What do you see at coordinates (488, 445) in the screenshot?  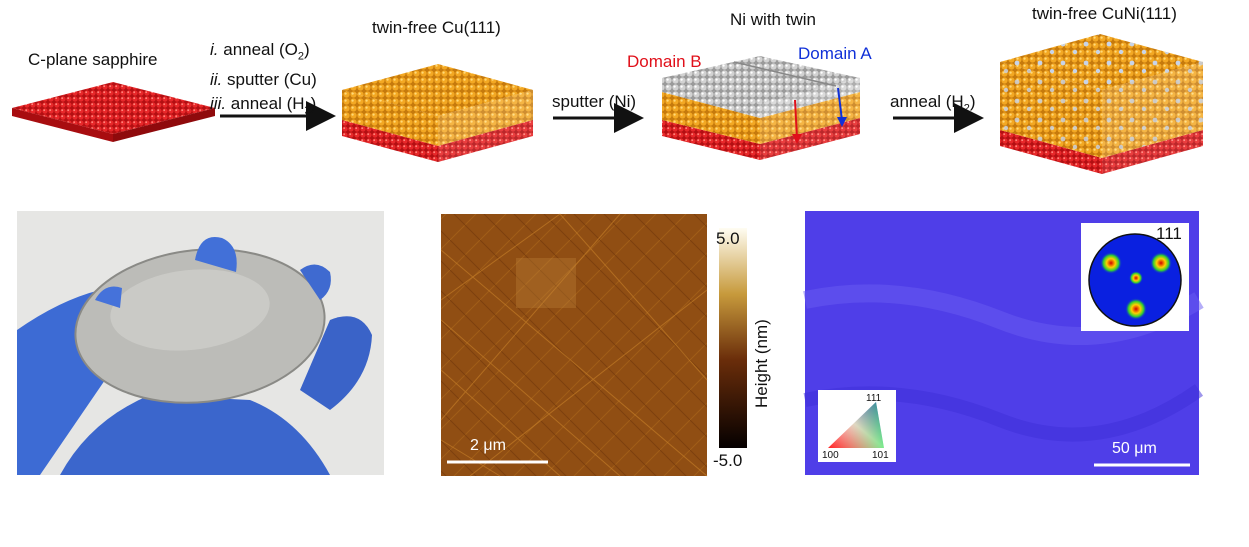 I see `afm-scale-label: 2 μm` at bounding box center [488, 445].